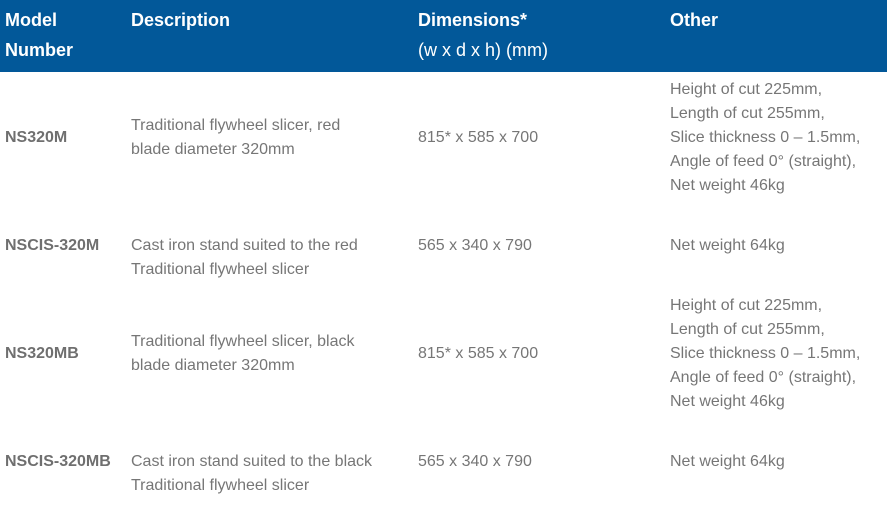  What do you see at coordinates (694, 20) in the screenshot?
I see `header-other: Other` at bounding box center [694, 20].